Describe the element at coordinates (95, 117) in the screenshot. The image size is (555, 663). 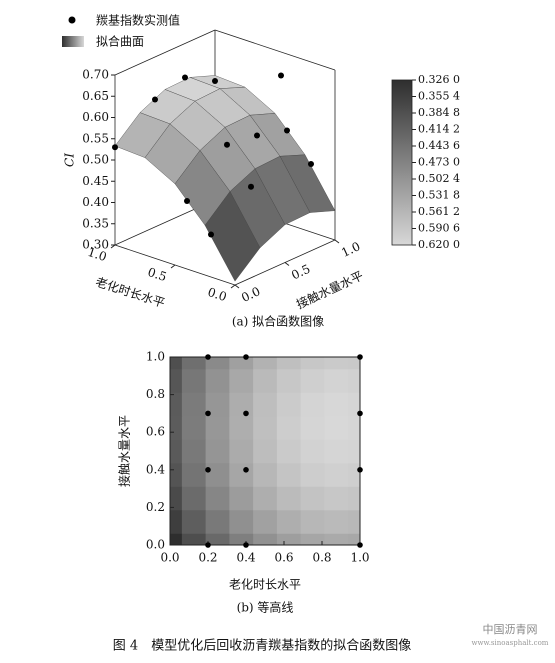
I see `z-tick-label: 0.60` at that location.